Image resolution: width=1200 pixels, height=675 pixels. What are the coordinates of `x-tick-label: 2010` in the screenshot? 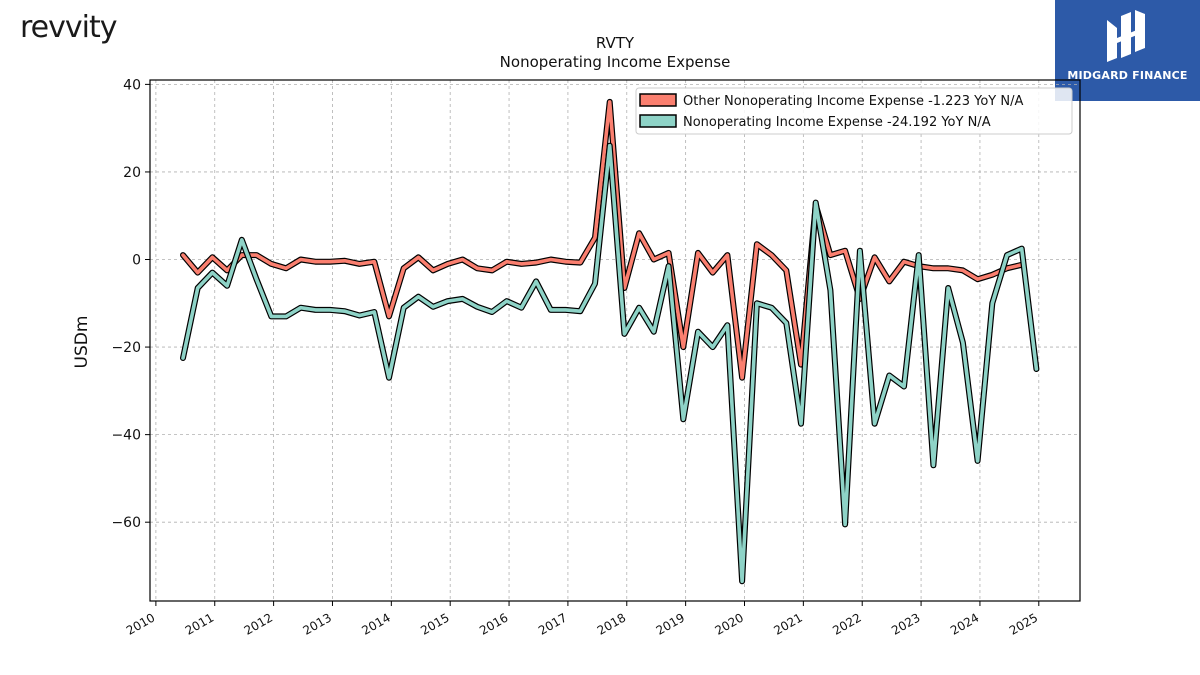 It's located at (140, 623).